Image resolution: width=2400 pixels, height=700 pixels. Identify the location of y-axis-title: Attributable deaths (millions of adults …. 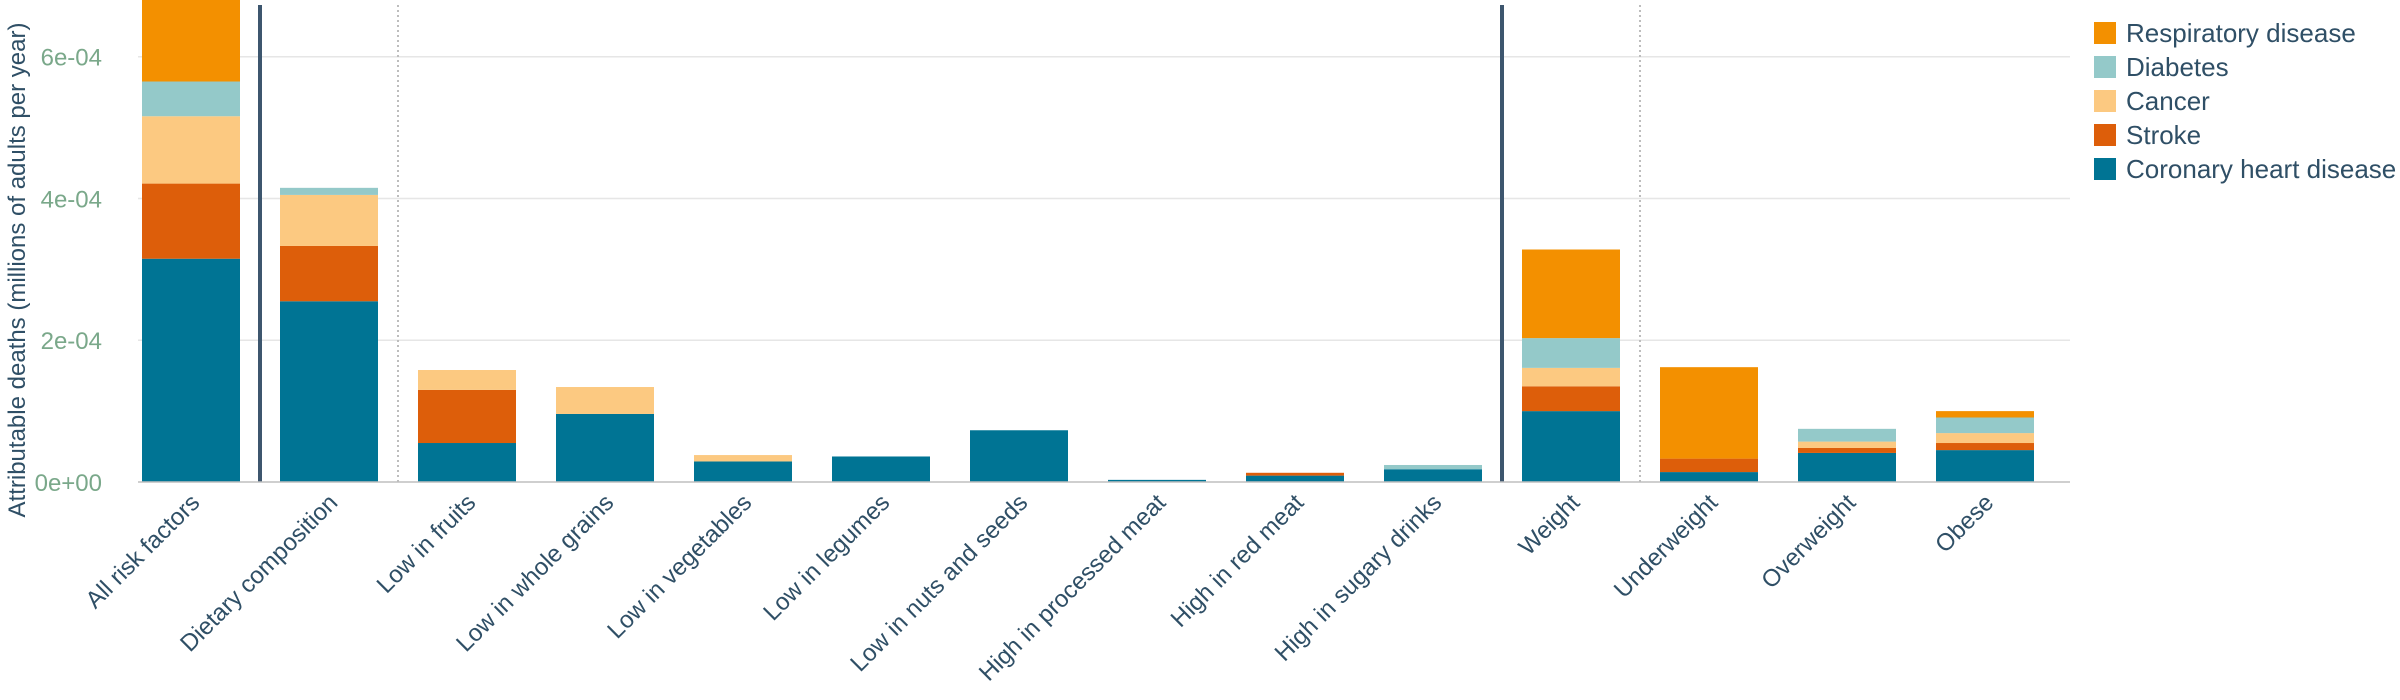
(17, 270).